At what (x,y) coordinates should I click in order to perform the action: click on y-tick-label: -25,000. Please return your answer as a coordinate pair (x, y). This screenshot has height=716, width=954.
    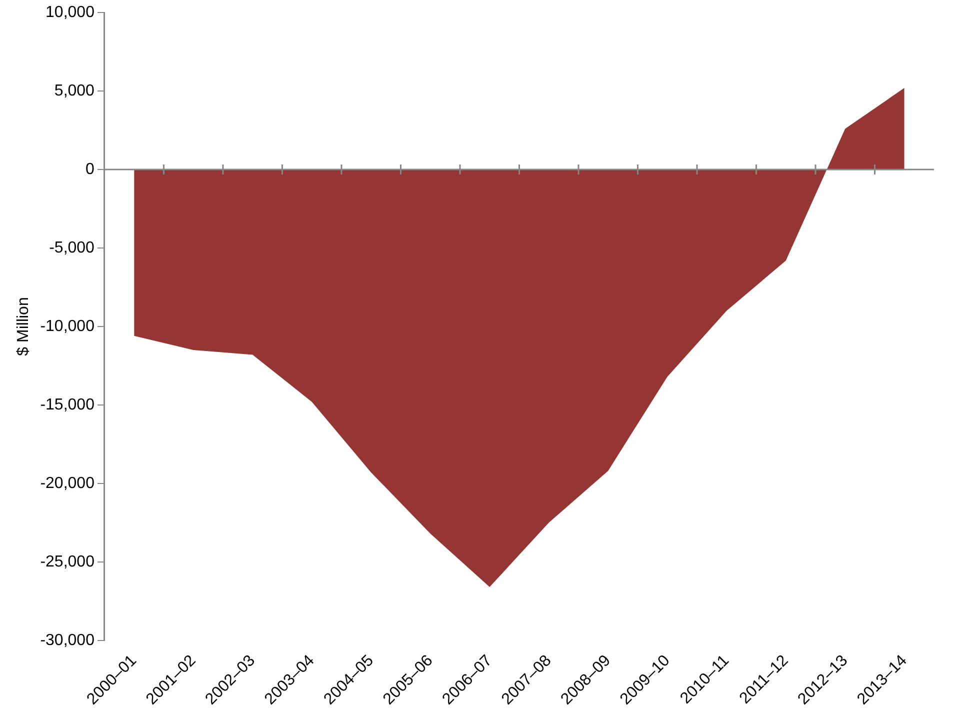
    Looking at the image, I should click on (67, 561).